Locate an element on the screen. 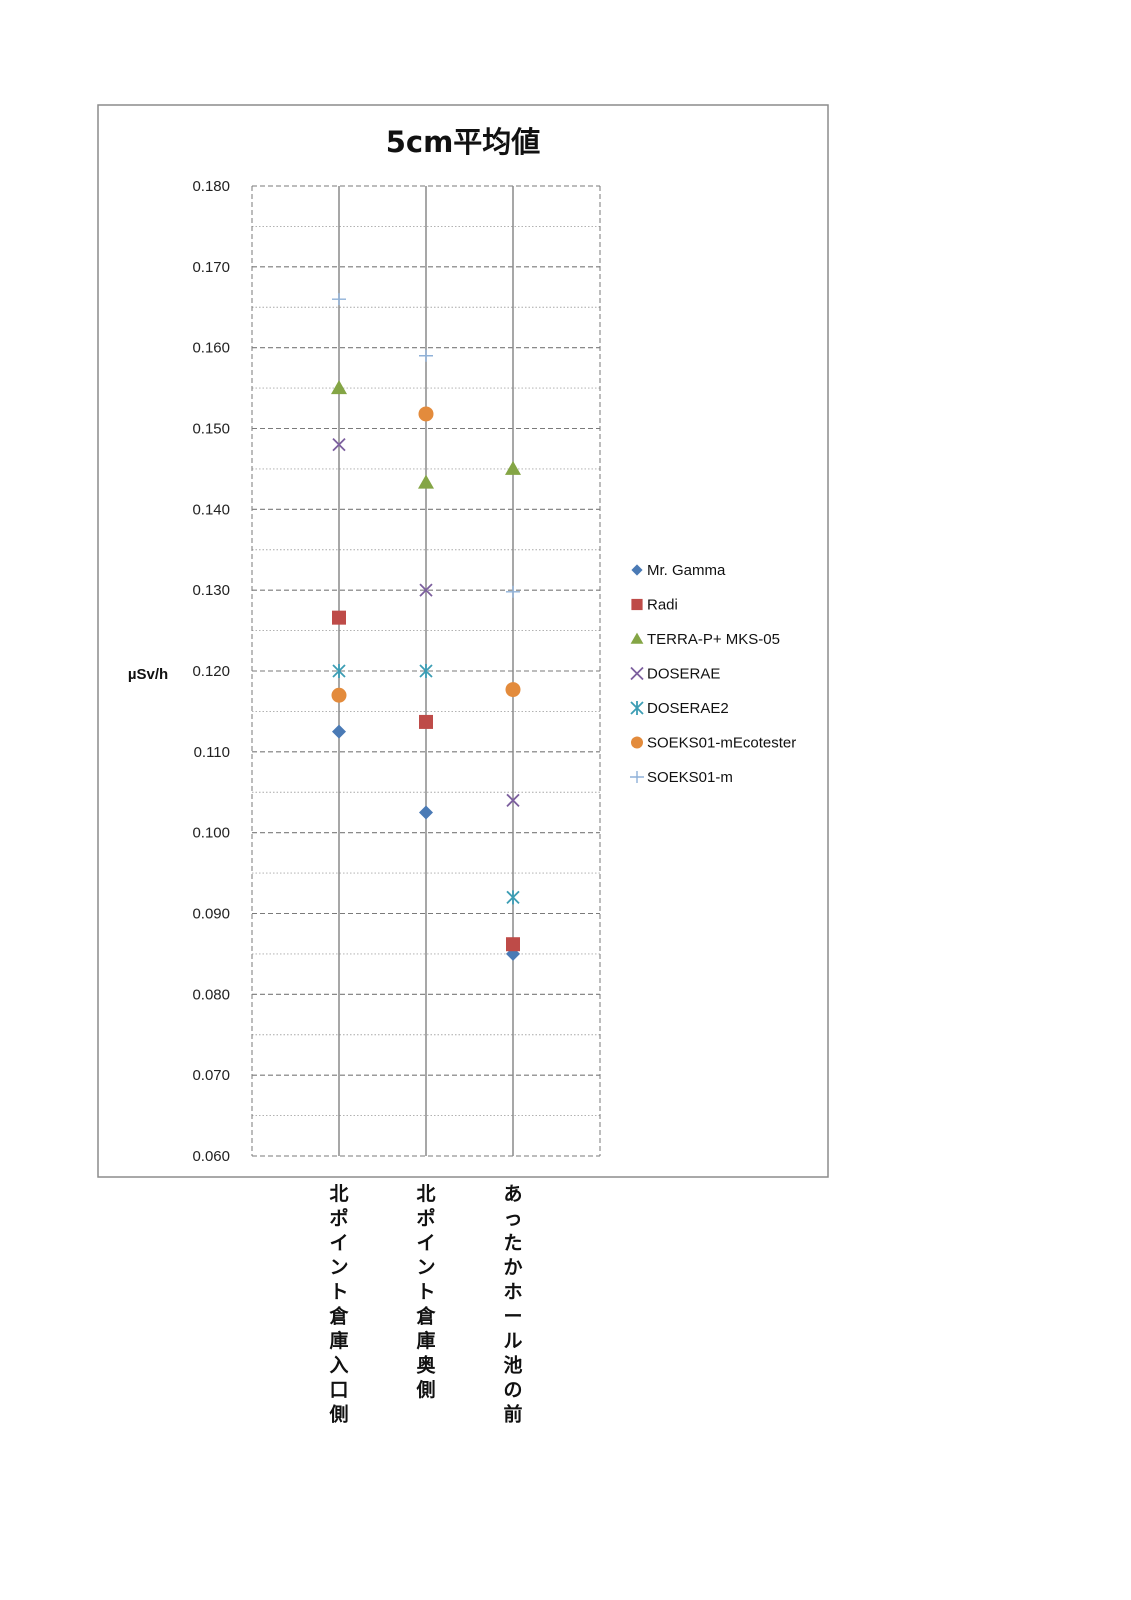  series-radi is located at coordinates (426, 781).